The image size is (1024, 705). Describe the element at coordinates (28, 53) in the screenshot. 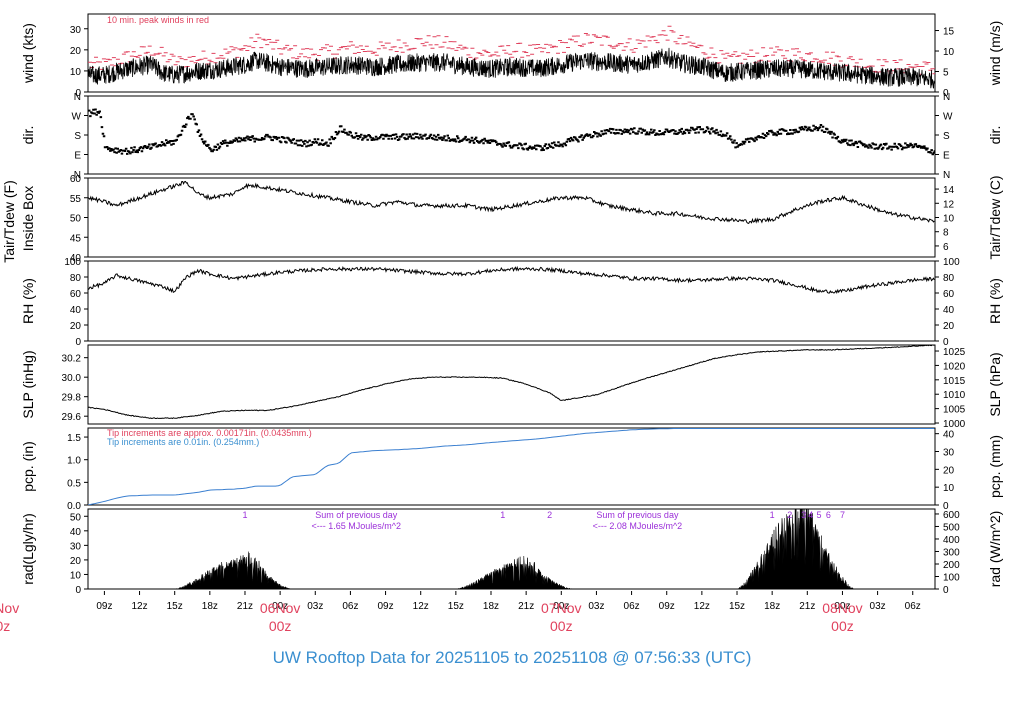

I see `wind-ylabel-left: wind (kts)` at that location.